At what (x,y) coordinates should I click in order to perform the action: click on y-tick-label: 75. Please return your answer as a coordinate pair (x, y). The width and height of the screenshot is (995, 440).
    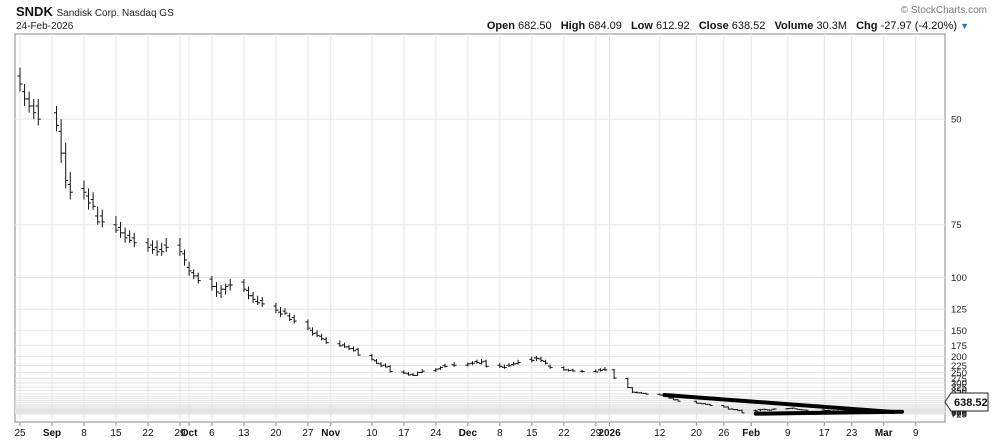
    Looking at the image, I should click on (956, 225).